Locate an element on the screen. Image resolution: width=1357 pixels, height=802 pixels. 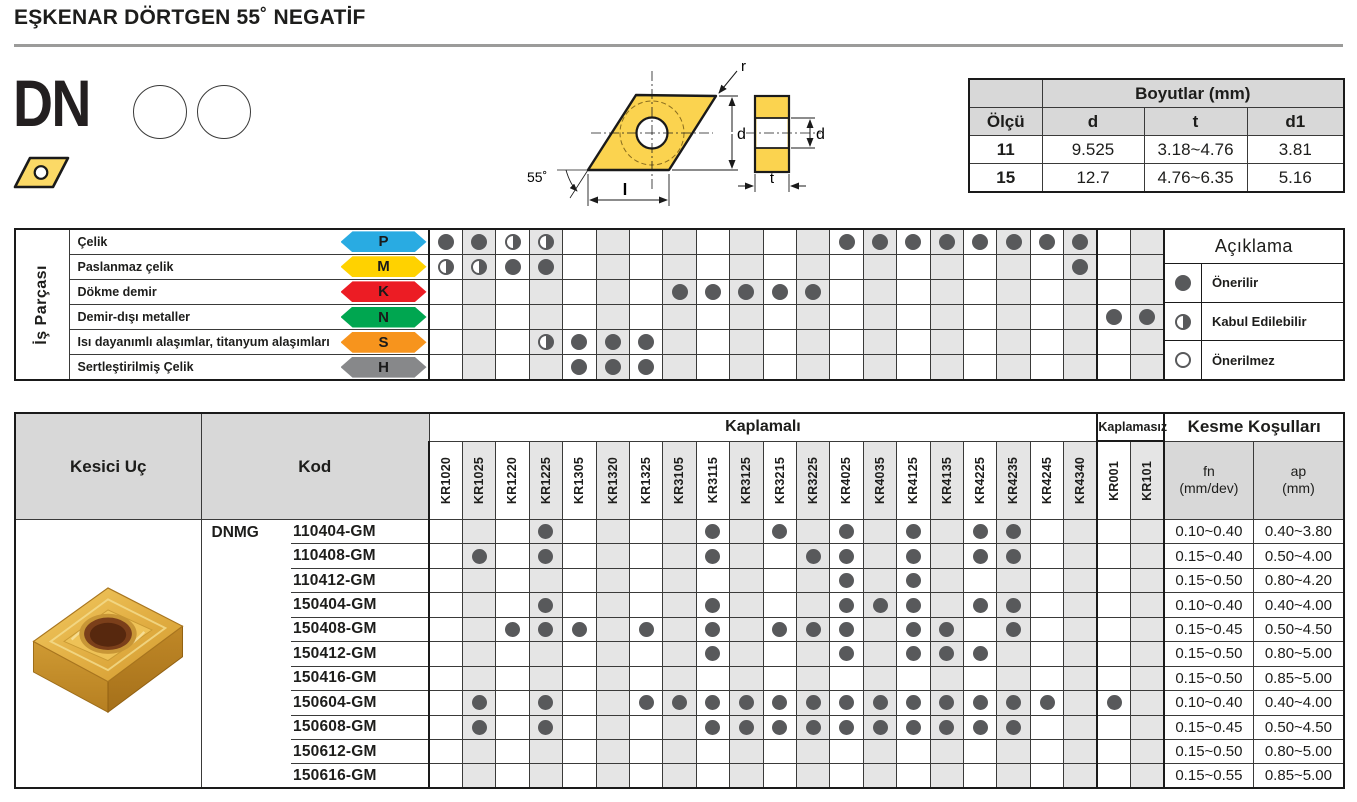
ap-header-unit: (mm) is located at coordinates (1298, 488).